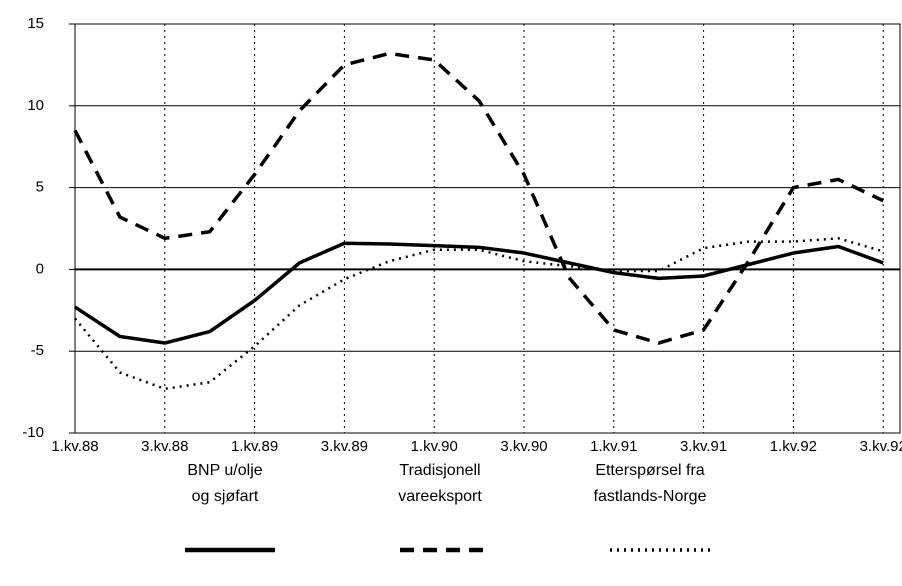 This screenshot has width=902, height=586. Describe the element at coordinates (35, 105) in the screenshot. I see `y-tick-label: 10` at that location.